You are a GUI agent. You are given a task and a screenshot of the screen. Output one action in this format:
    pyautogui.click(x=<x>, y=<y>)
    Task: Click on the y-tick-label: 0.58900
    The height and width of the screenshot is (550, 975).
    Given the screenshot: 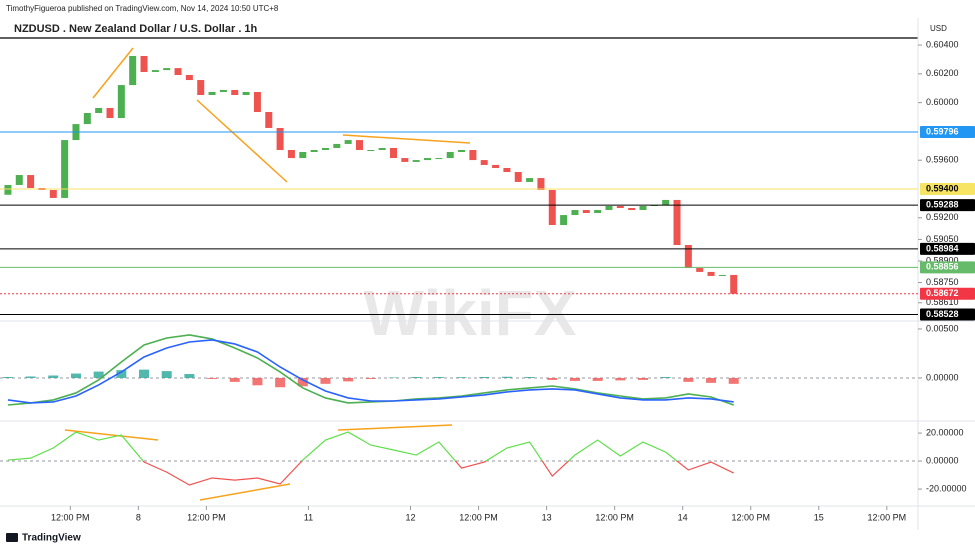 What is the action you would take?
    pyautogui.click(x=942, y=260)
    